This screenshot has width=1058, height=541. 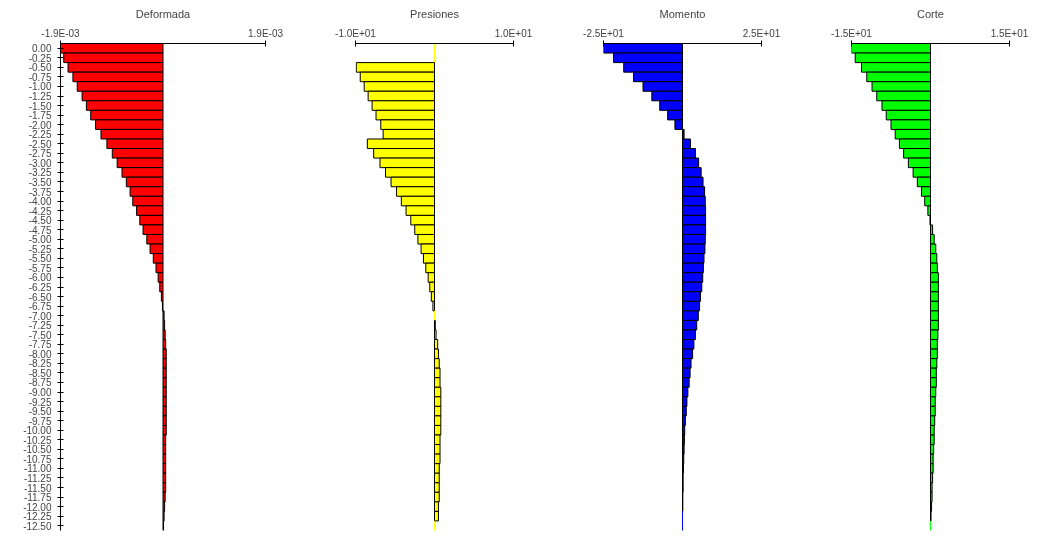 What do you see at coordinates (37, 488) in the screenshot?
I see `y-tick-label: -11.50` at bounding box center [37, 488].